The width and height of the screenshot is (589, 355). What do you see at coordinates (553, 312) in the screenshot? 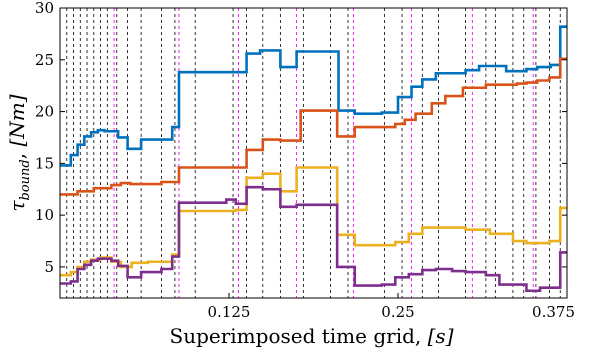
I see `x-tick-label: 0.375` at bounding box center [553, 312].